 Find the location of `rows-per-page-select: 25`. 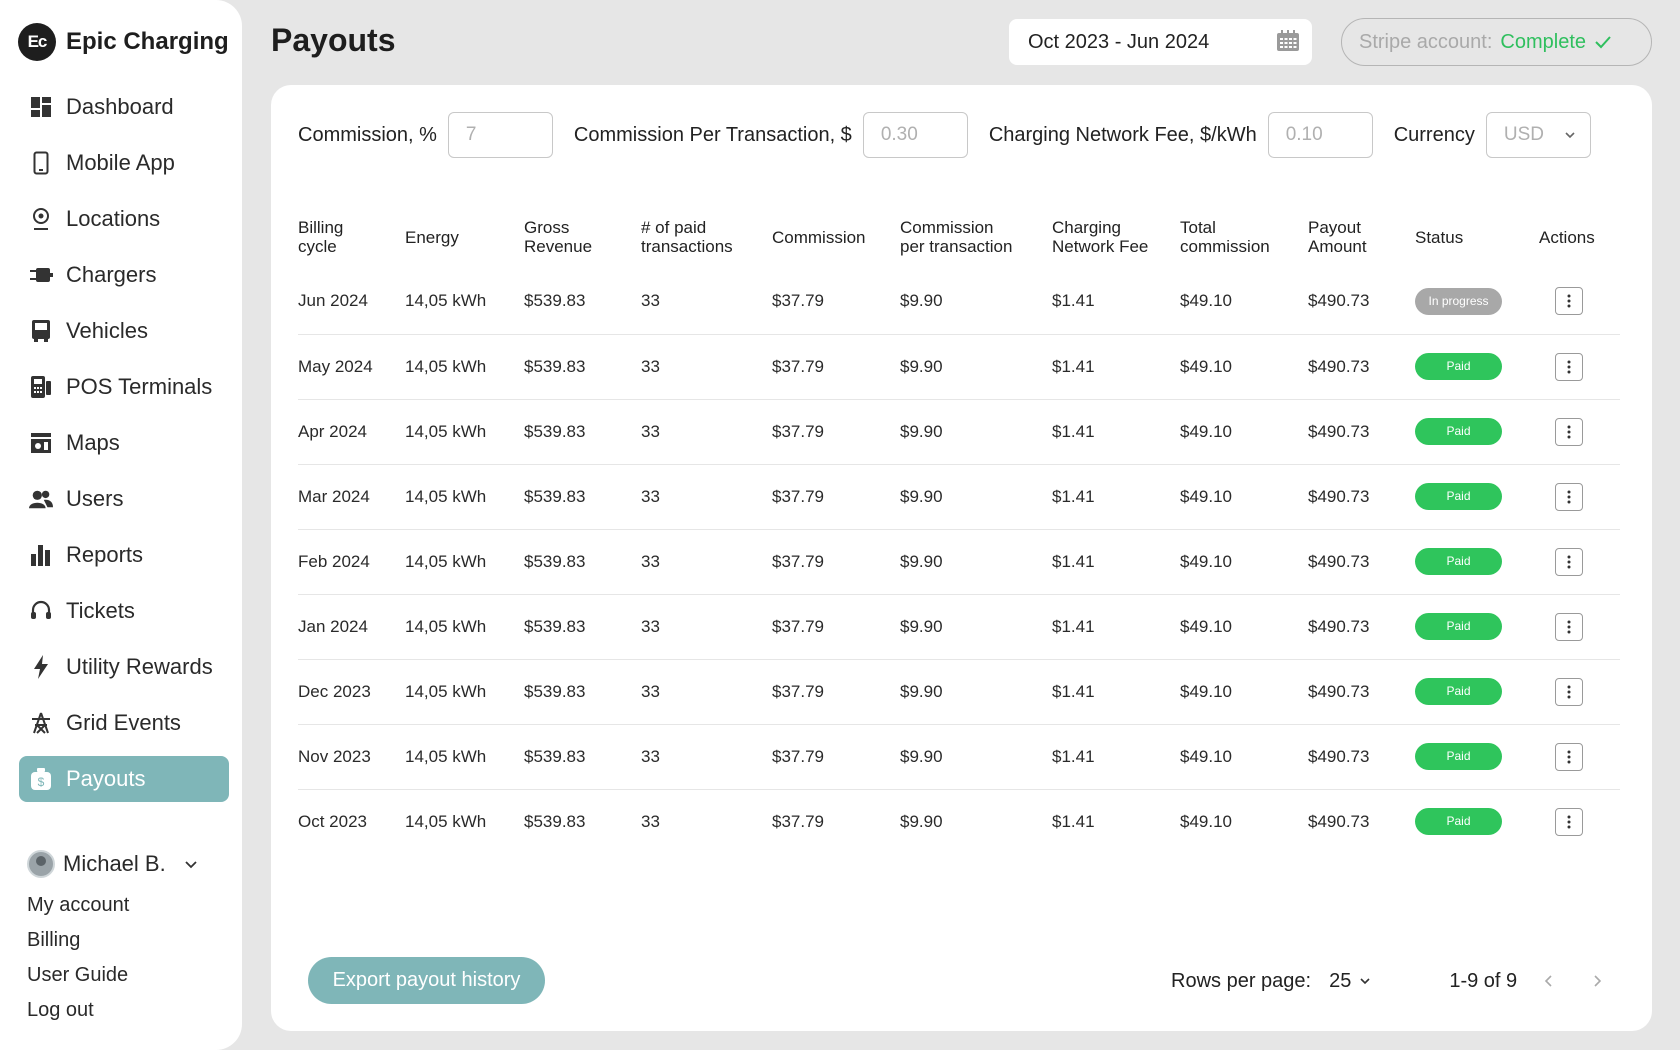

rows-per-page-select: 25 is located at coordinates (1350, 981).